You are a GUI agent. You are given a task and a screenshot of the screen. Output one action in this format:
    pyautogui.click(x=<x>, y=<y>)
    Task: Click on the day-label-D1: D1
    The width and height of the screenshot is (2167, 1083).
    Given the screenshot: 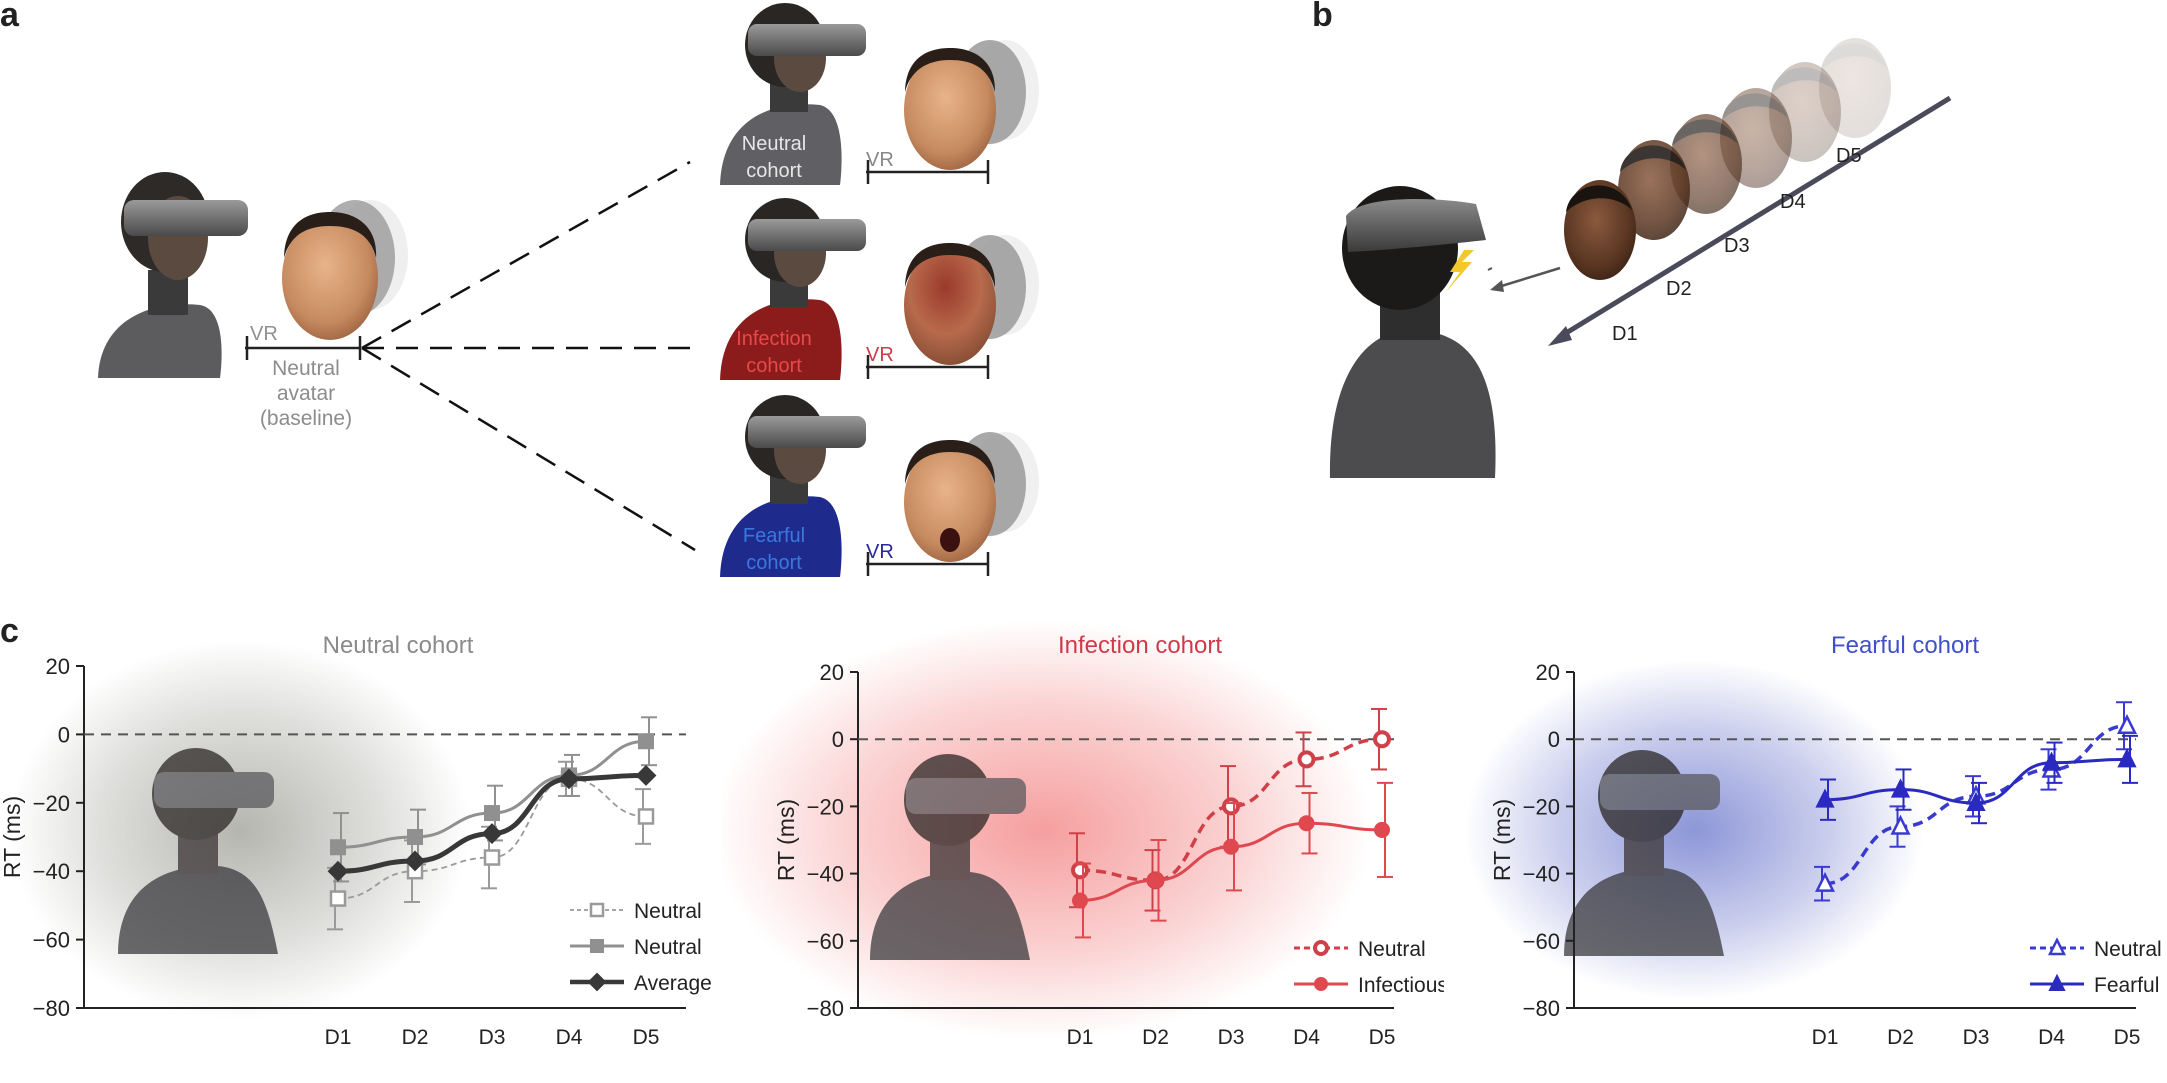 What is the action you would take?
    pyautogui.click(x=1625, y=334)
    